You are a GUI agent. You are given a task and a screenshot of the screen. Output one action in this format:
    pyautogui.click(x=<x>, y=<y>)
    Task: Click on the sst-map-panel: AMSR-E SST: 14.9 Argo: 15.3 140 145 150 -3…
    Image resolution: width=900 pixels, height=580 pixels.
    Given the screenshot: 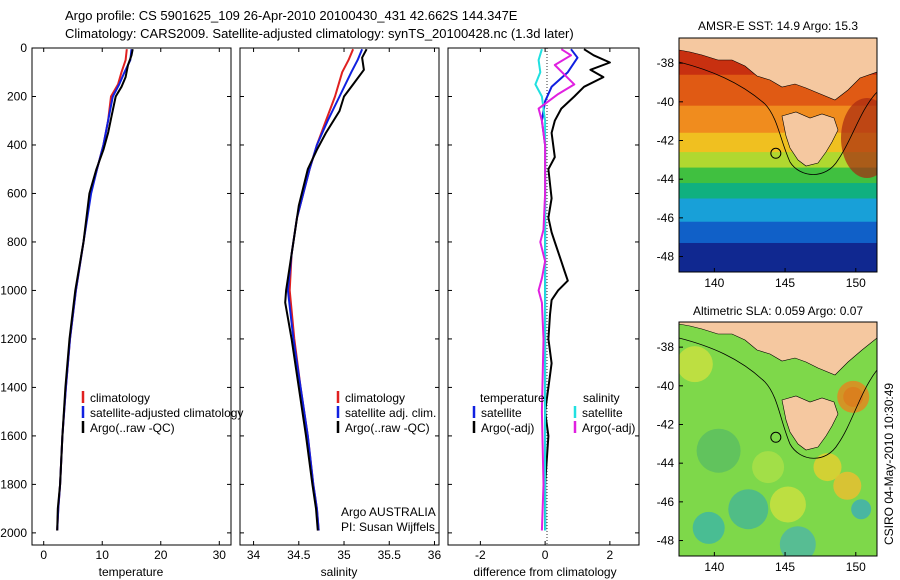 What is the action you would take?
    pyautogui.click(x=767, y=154)
    